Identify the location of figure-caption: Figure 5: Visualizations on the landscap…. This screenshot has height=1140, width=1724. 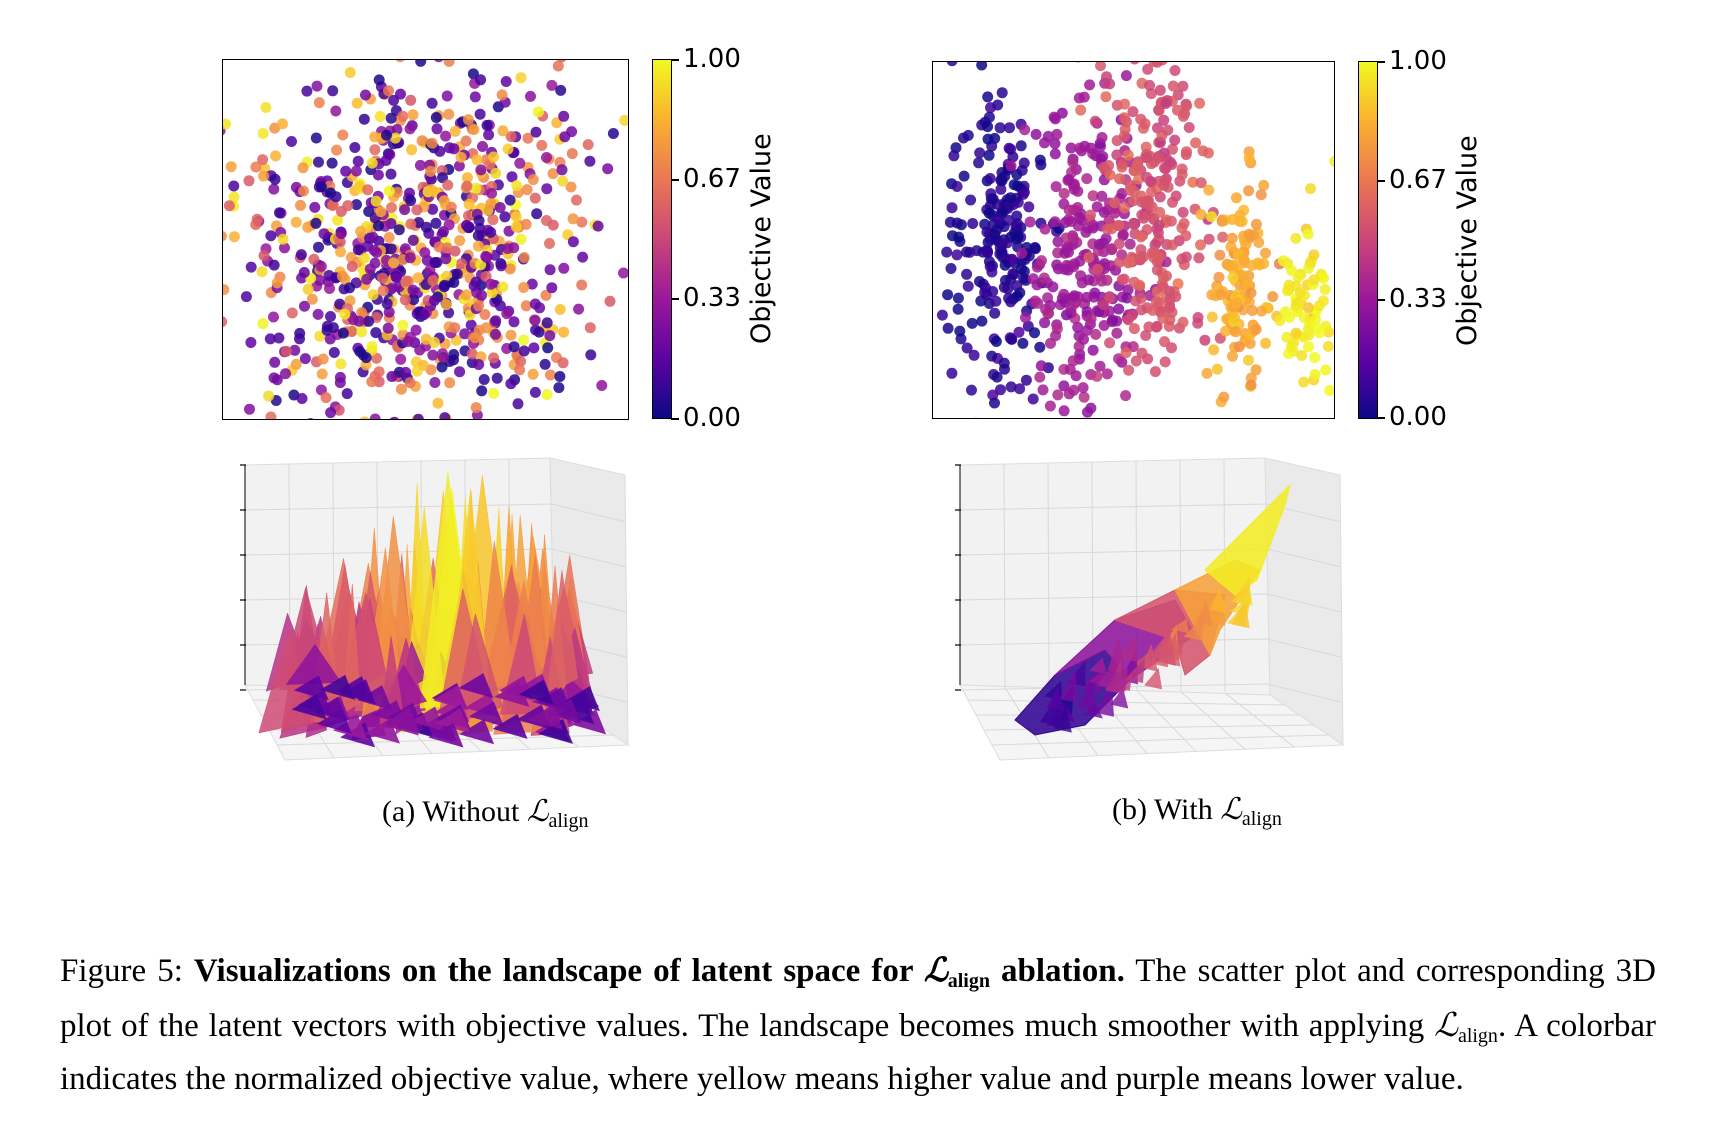
(858, 1024).